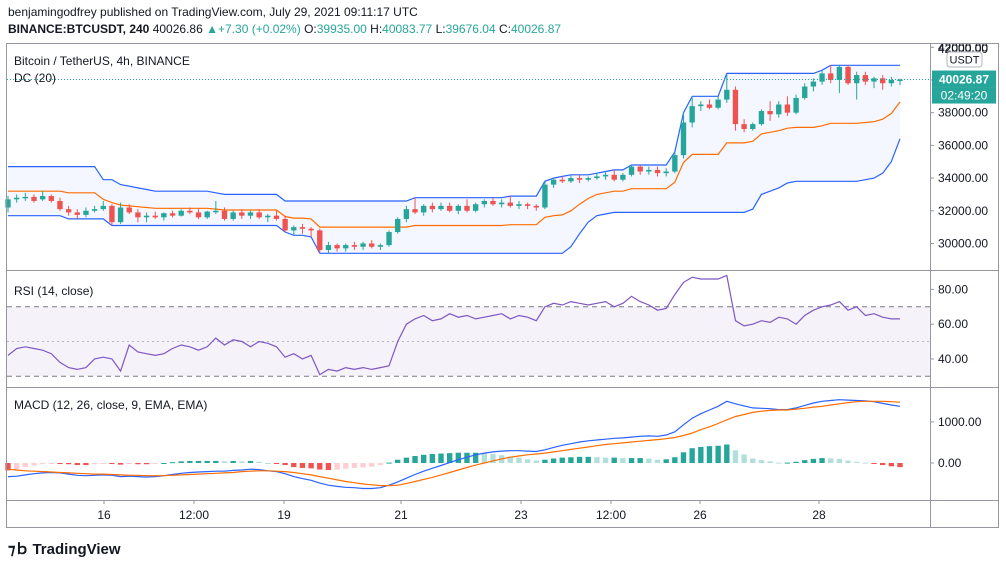 This screenshot has width=1006, height=566. What do you see at coordinates (536, 29) in the screenshot?
I see `close-value: 40026.87` at bounding box center [536, 29].